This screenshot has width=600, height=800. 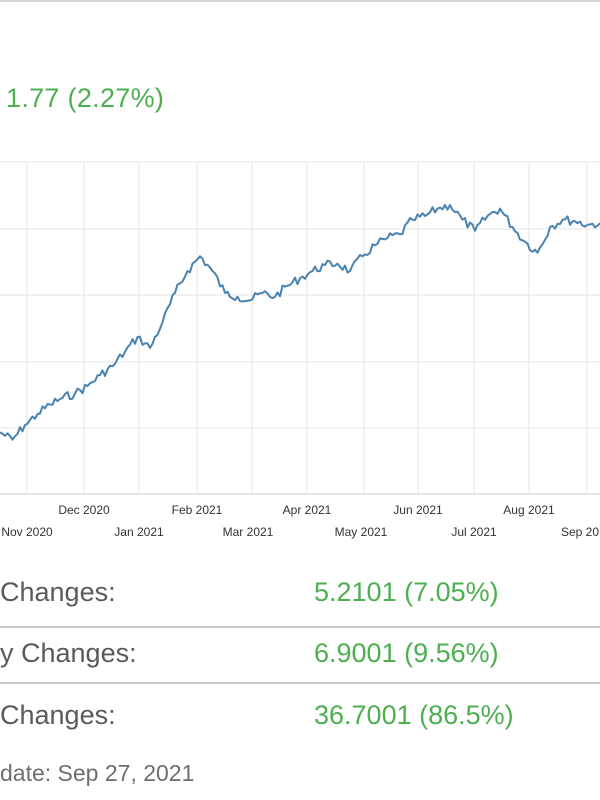 I want to click on last-update-text: date: Sep 27, 2021, so click(x=97, y=773).